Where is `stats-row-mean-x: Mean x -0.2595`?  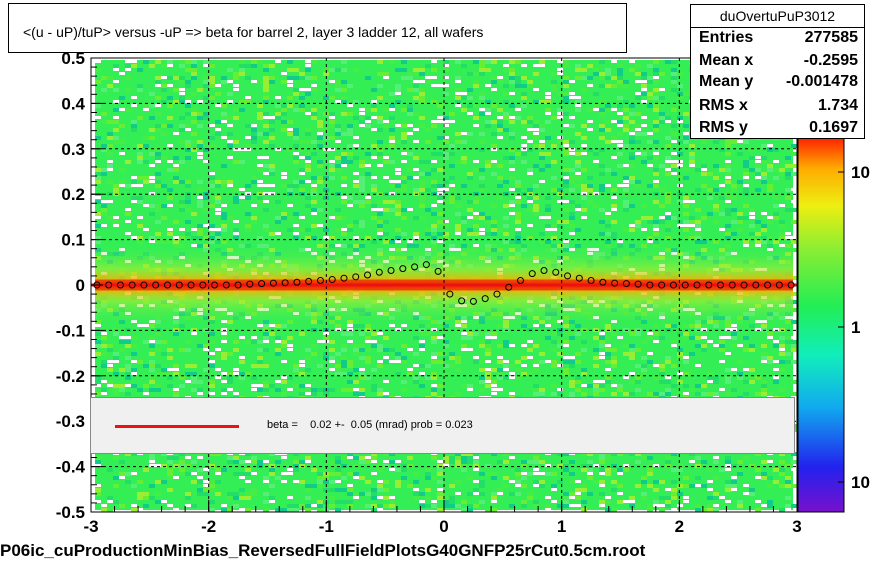
stats-row-mean-x: Mean x -0.2595 is located at coordinates (778, 63).